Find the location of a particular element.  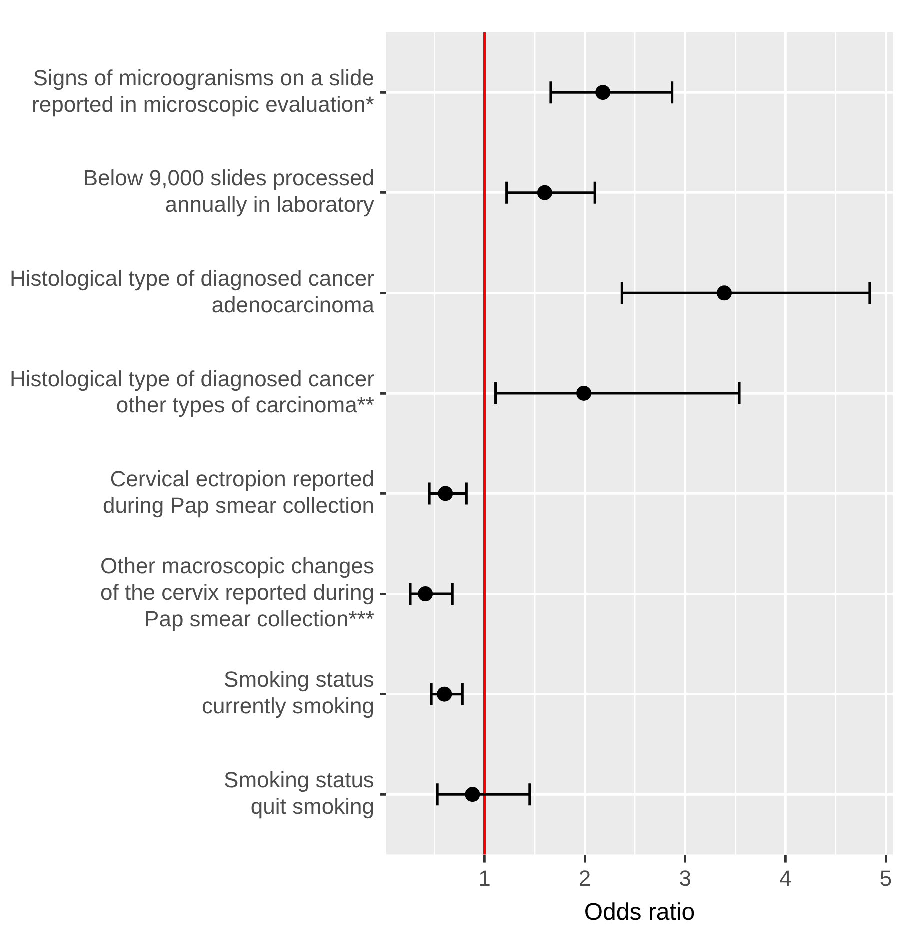

x-tick-label: 5 is located at coordinates (886, 879).